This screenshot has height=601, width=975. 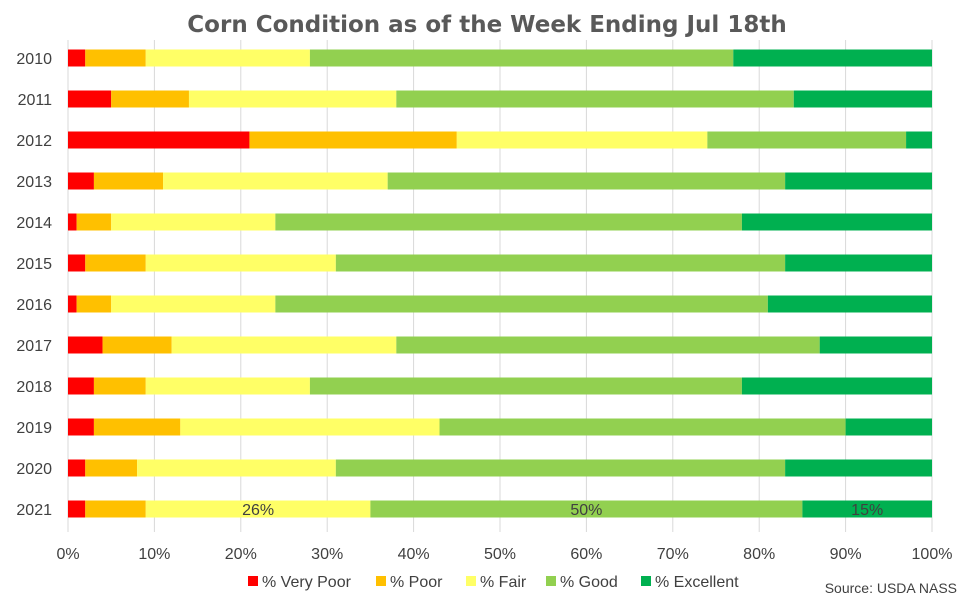 I want to click on legend-label-very-poor: % Very Poor, so click(x=307, y=582).